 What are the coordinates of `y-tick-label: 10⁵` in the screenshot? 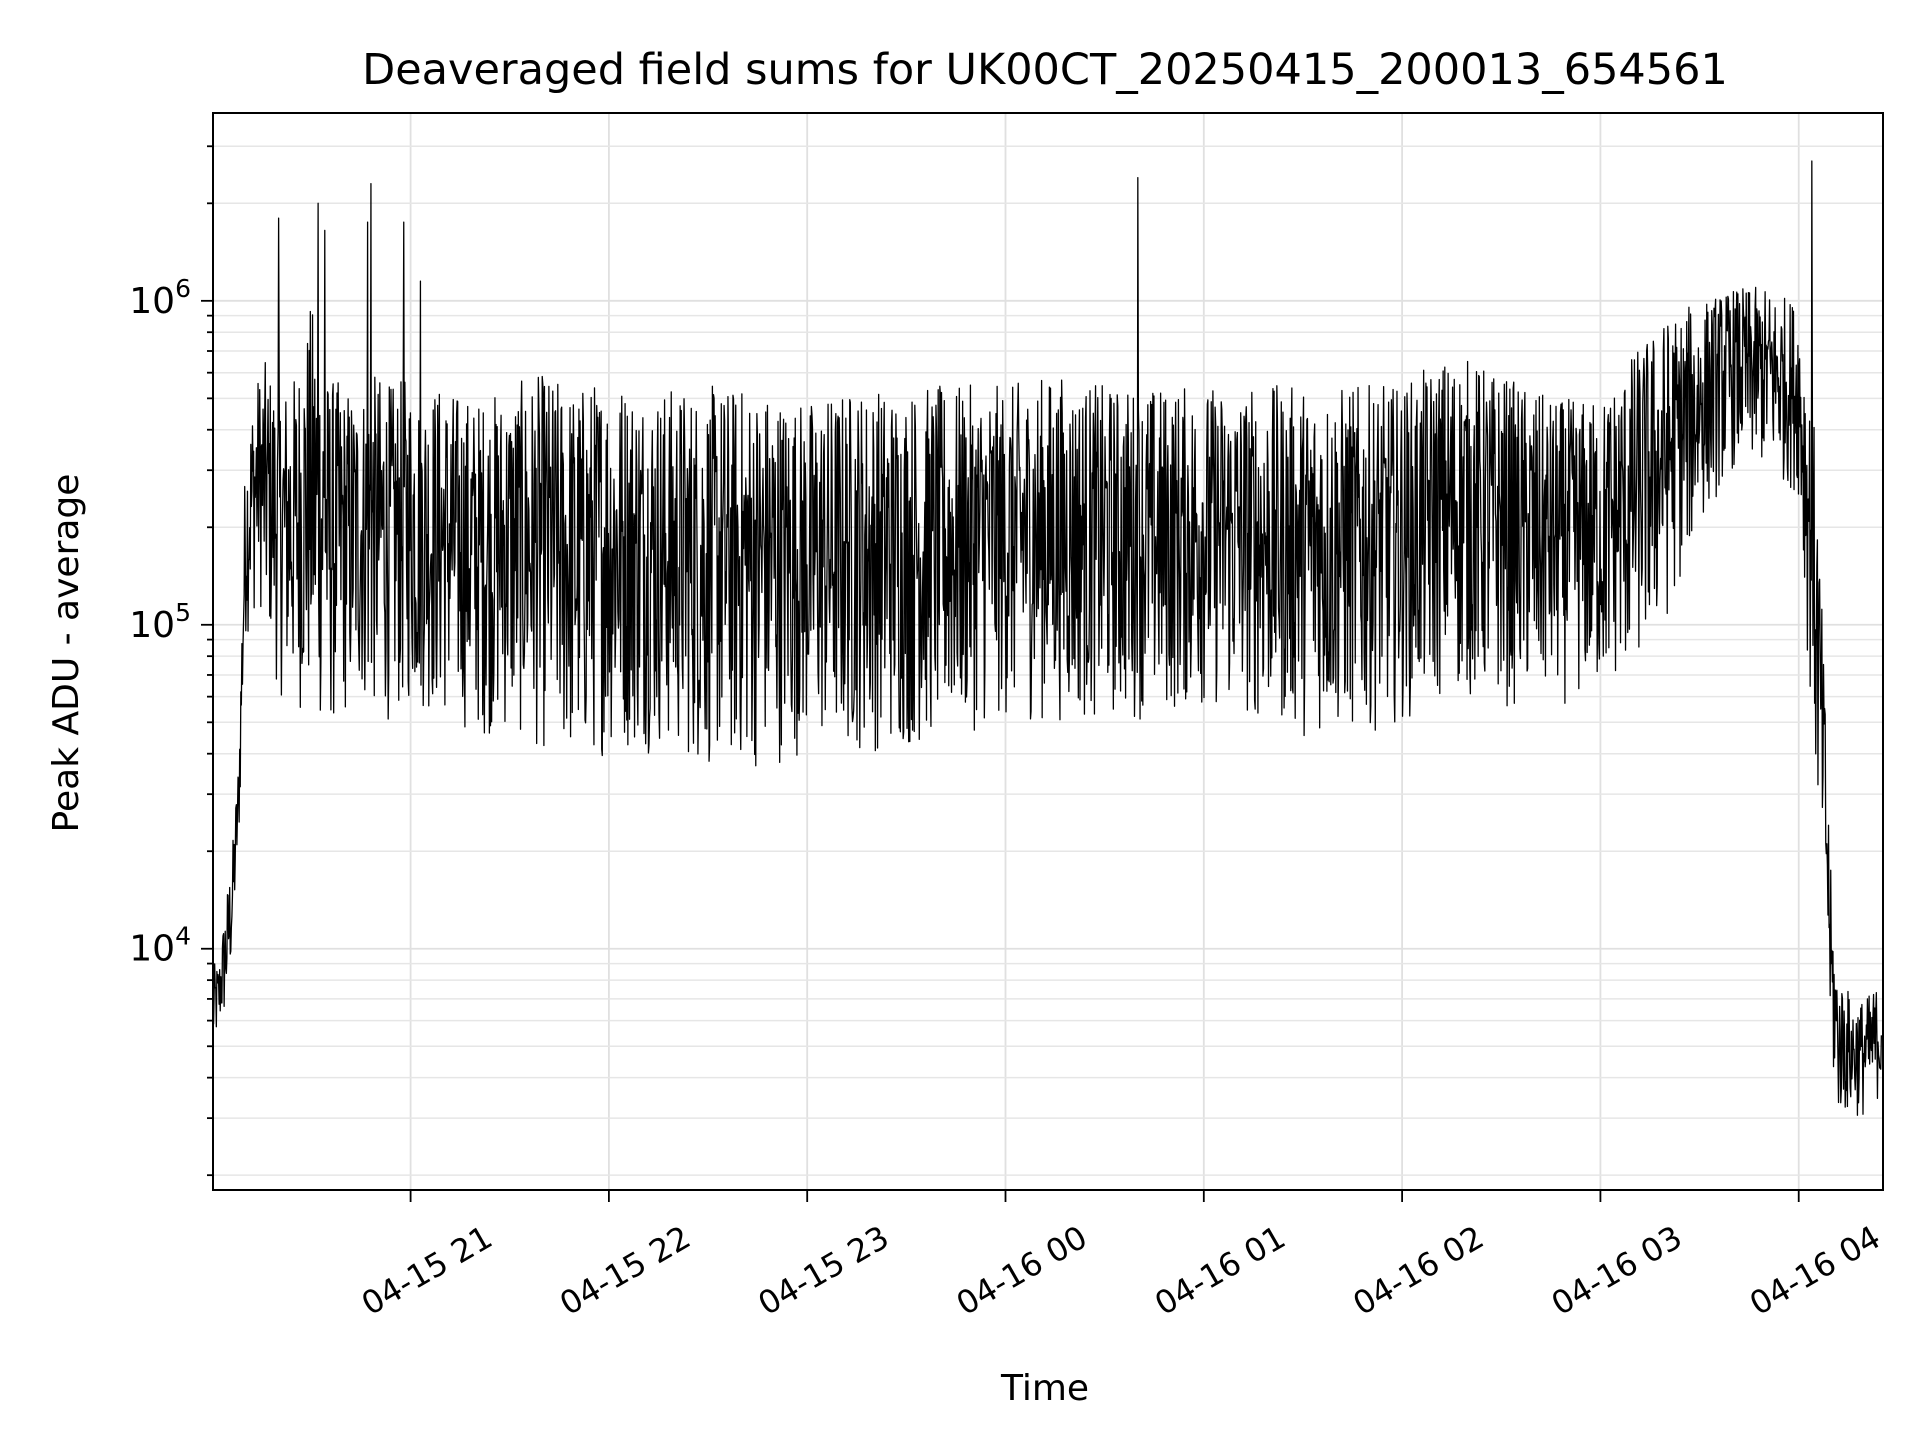 It's located at (160, 622).